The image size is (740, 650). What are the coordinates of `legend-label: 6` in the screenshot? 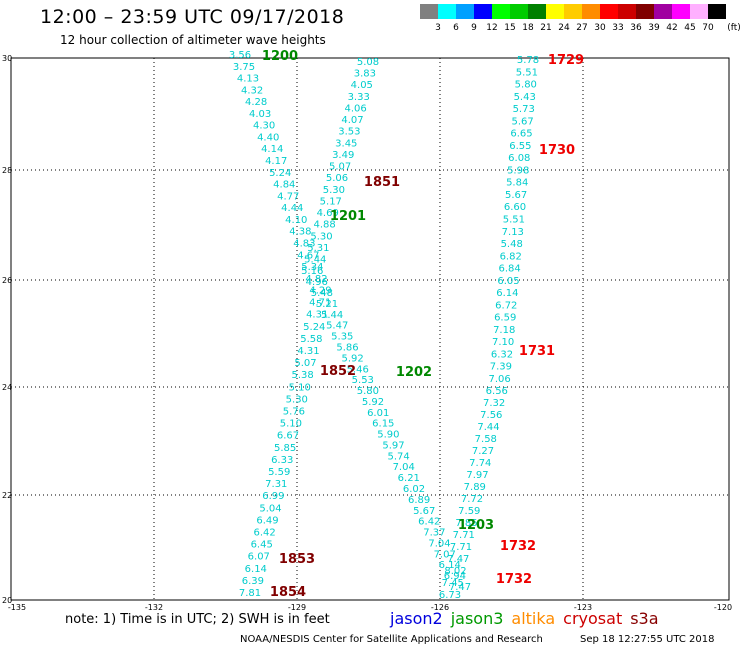 It's located at (456, 28).